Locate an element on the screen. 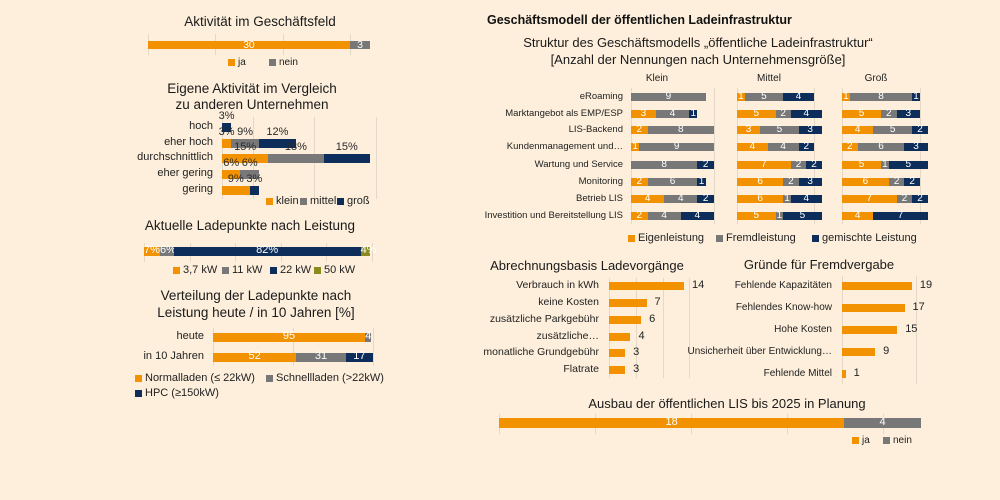 This screenshot has height=500, width=1000. chart-title-gruende-fremdvergabe: Gründe für Fremdvergabe is located at coordinates (819, 264).